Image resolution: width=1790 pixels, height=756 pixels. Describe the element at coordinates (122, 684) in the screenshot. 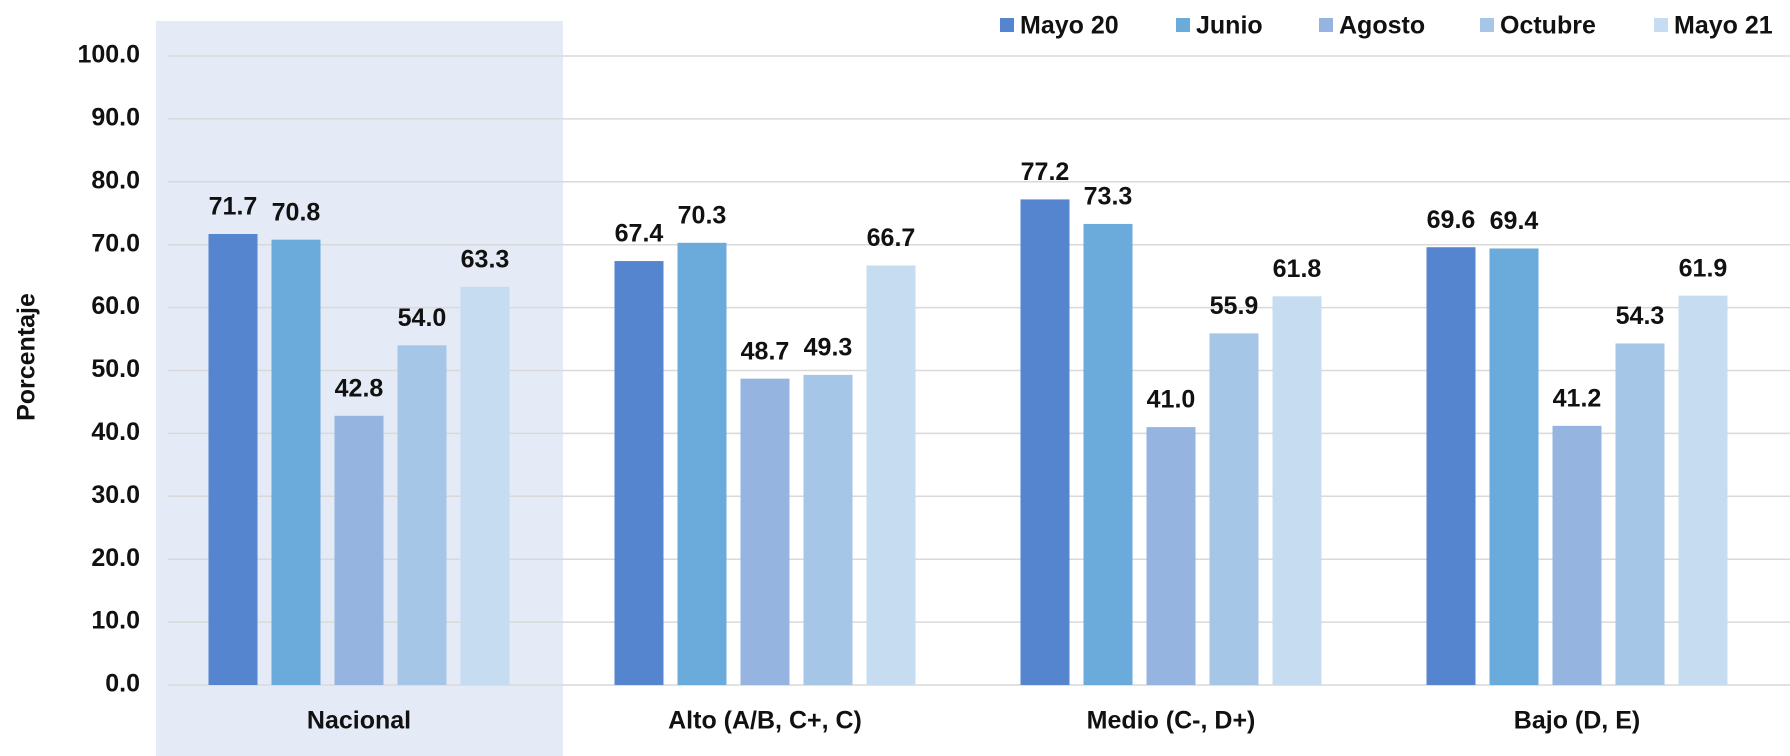

I see `y-tick-label: 0.0` at that location.